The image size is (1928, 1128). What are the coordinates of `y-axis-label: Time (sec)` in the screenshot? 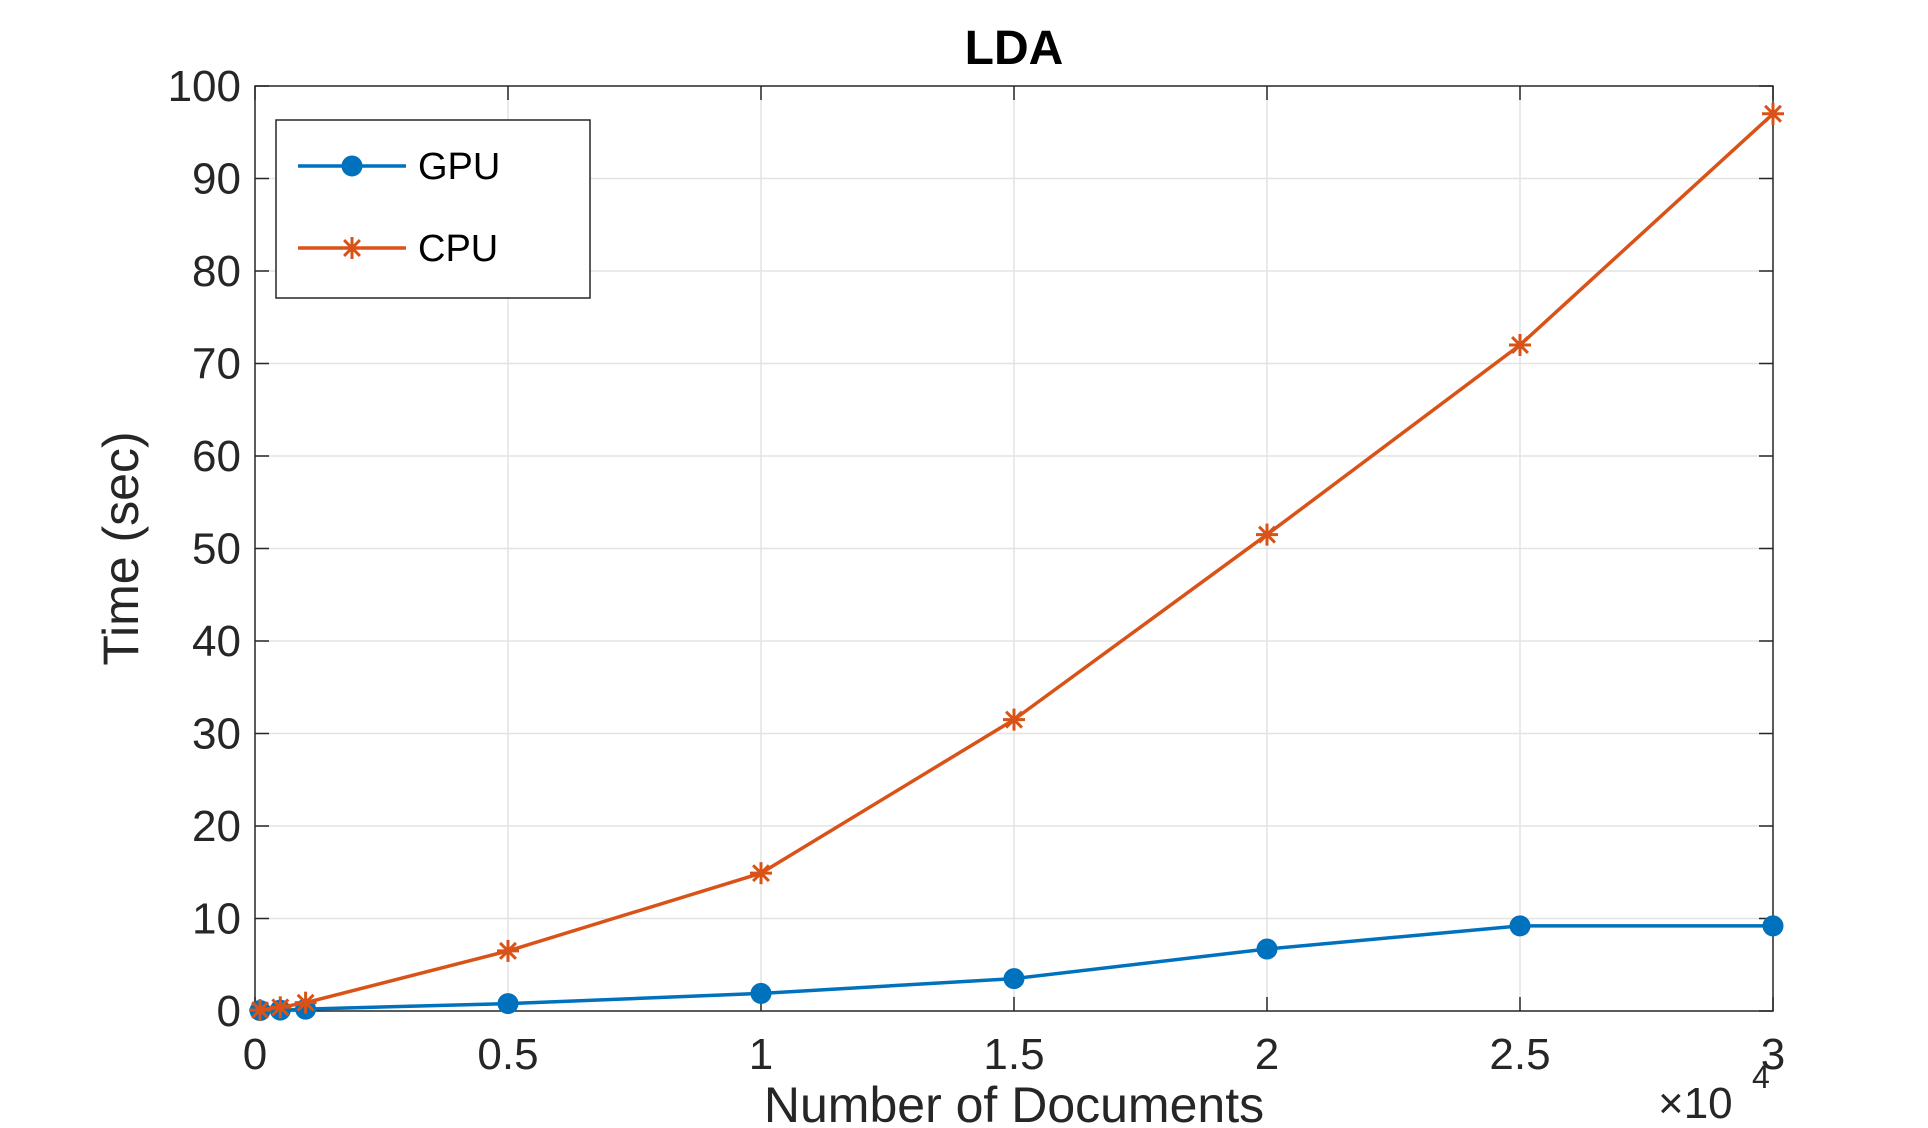 It's located at (121, 548).